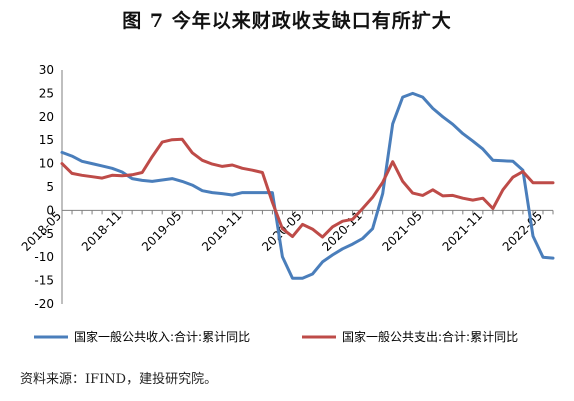  Describe the element at coordinates (46, 70) in the screenshot. I see `y-tick-label: 30` at that location.